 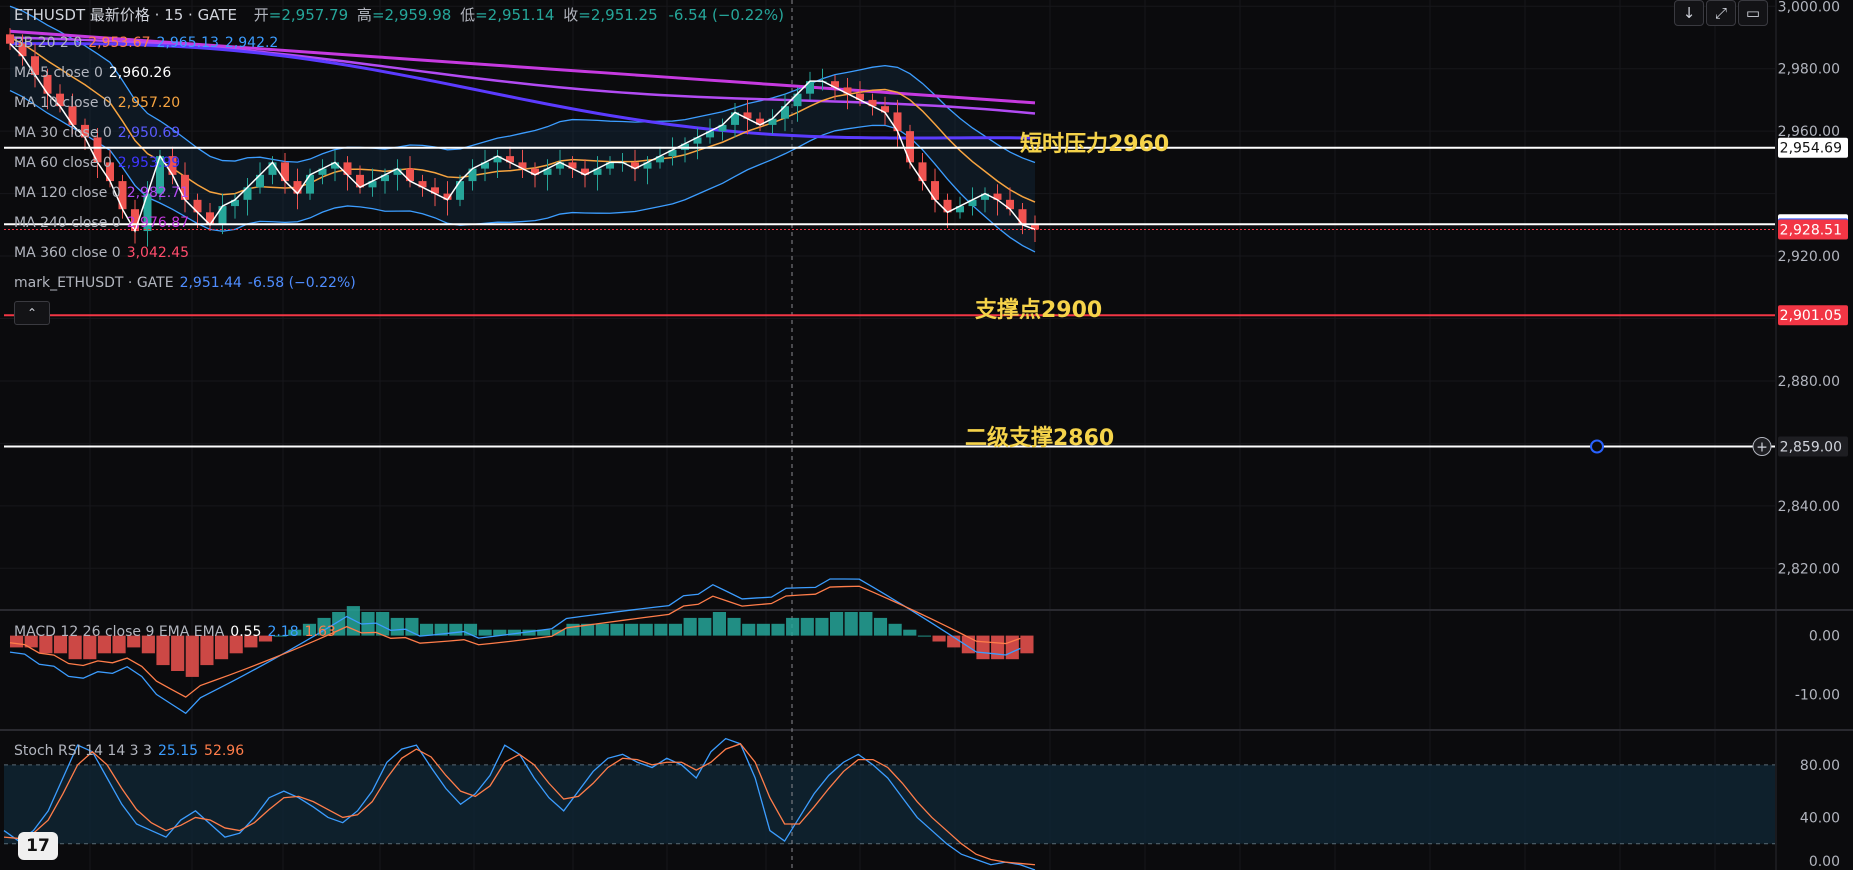 I want to click on price-tag-label: 2,928.51, so click(x=1811, y=230).